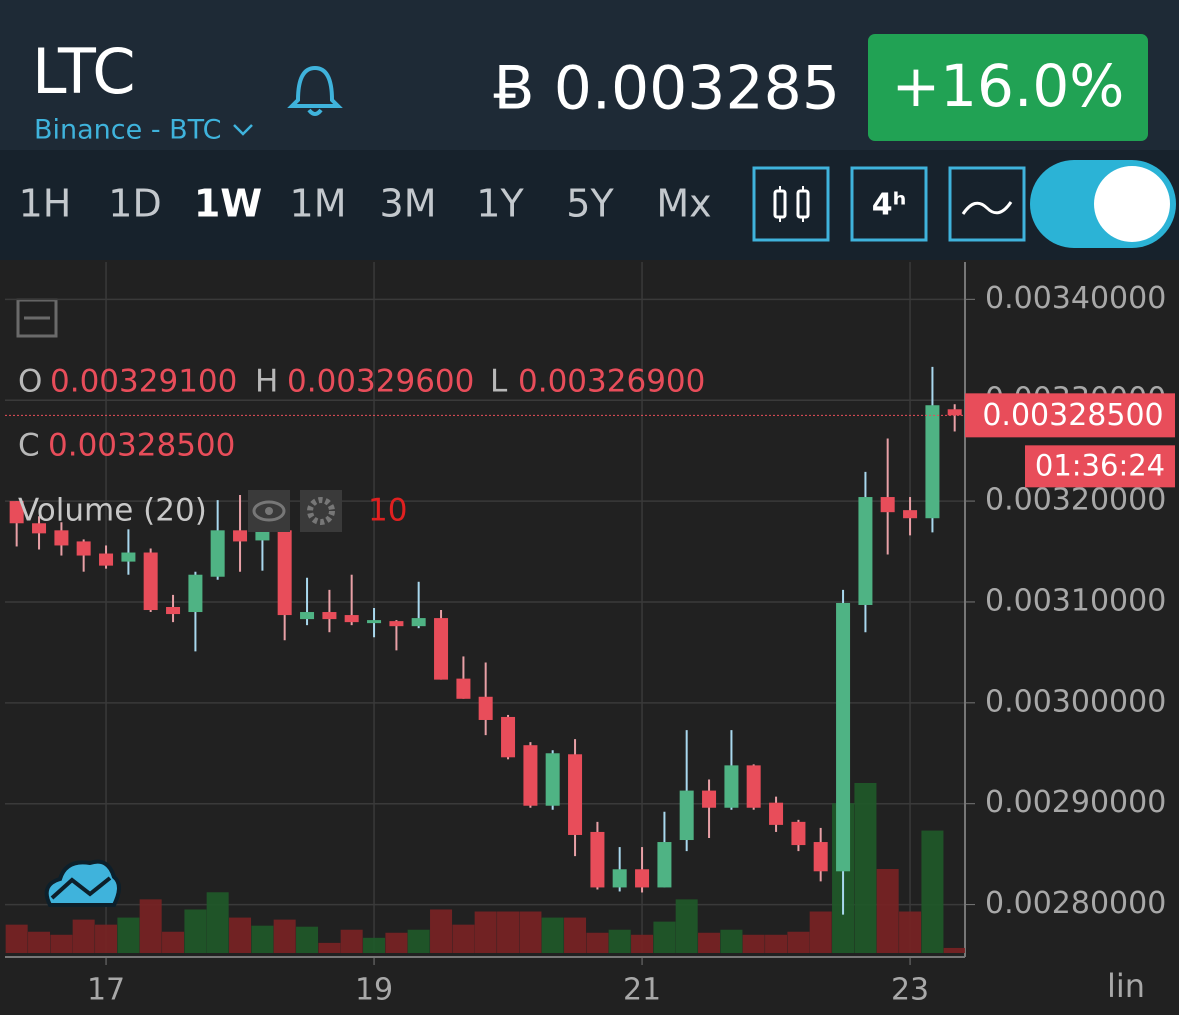 The image size is (1179, 1015). Describe the element at coordinates (910, 990) in the screenshot. I see `x-tick-label: 23` at that location.